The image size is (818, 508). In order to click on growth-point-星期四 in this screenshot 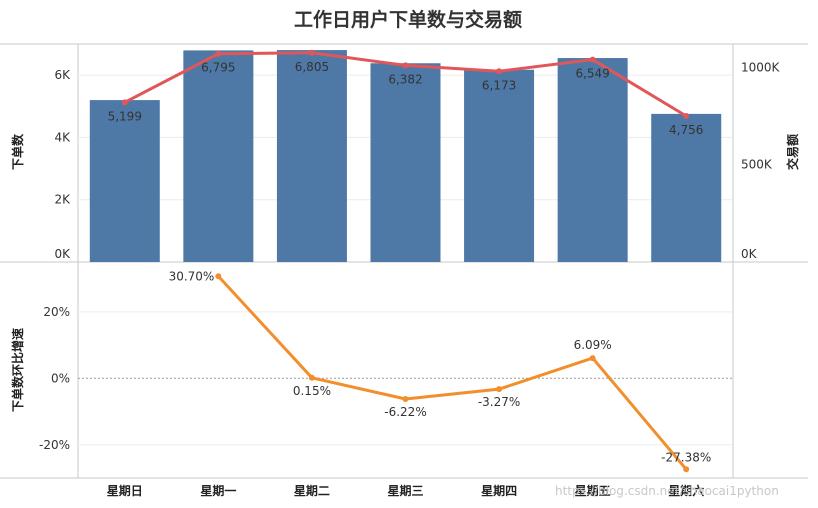, I will do `click(499, 389)`.